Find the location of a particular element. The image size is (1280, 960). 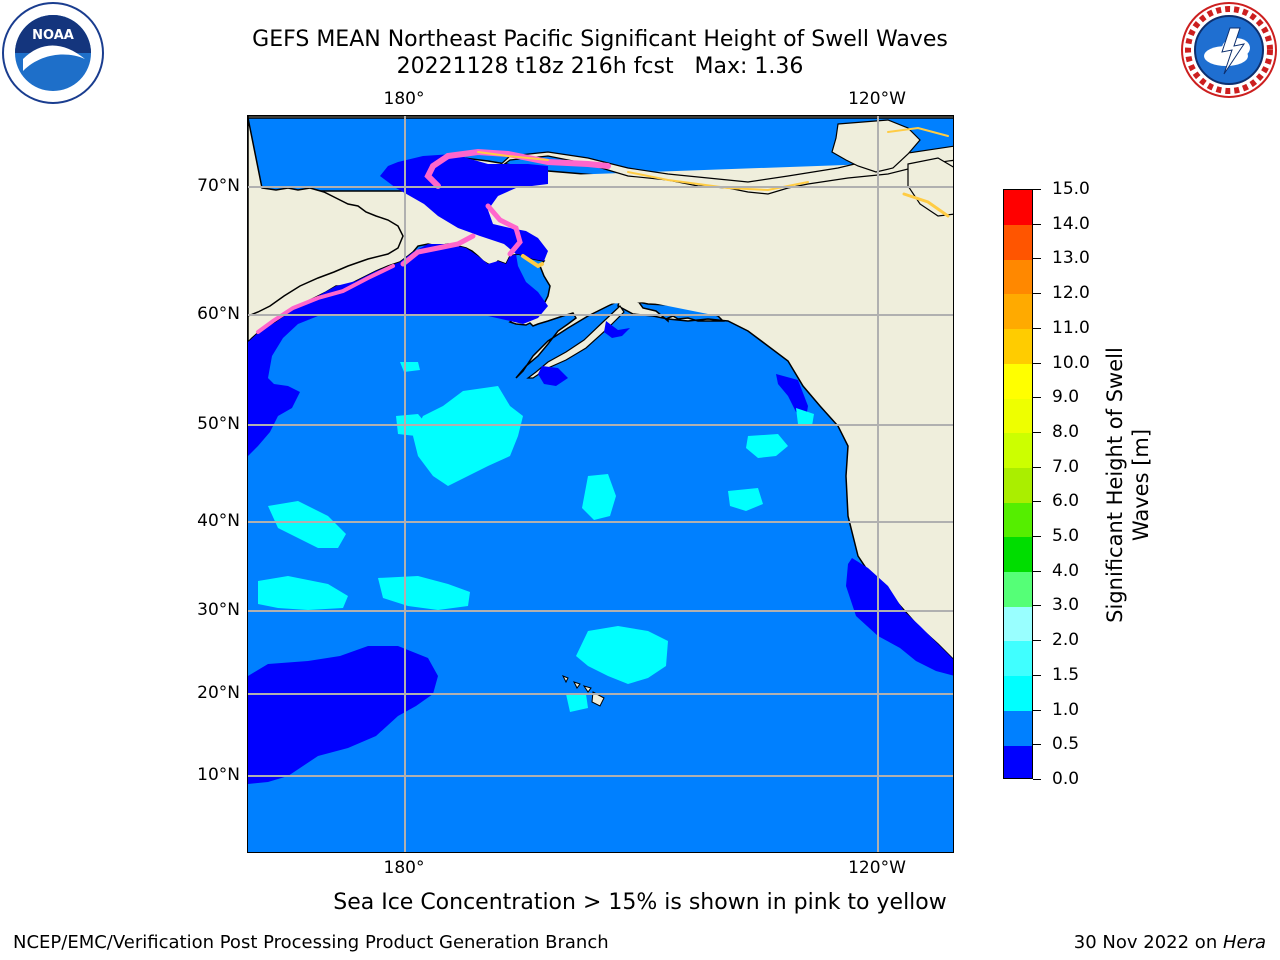

lon-label-180-bottom: 180° is located at coordinates (404, 868).